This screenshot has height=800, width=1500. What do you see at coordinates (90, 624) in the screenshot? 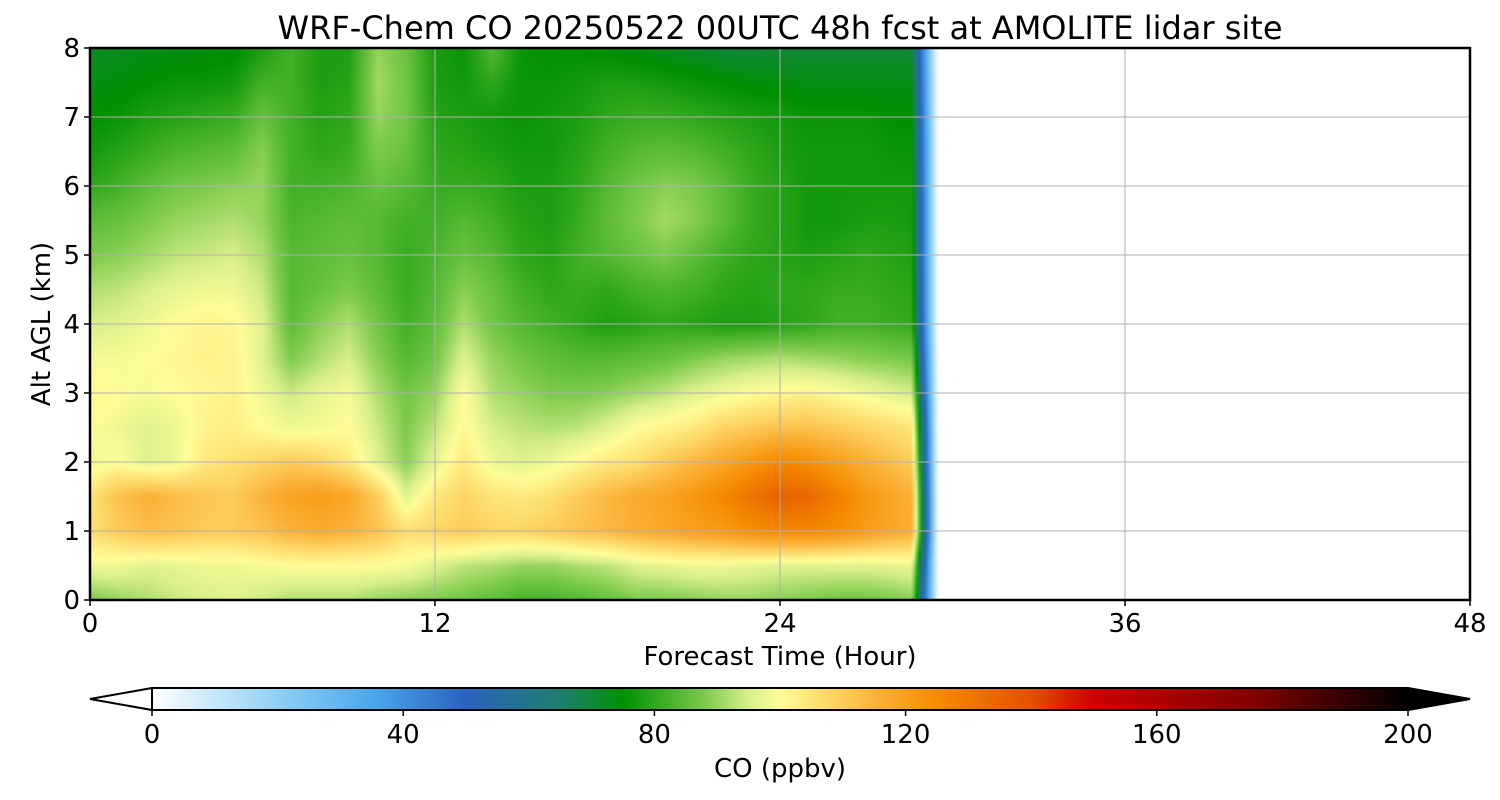
I see `x-tick-label: 0` at bounding box center [90, 624].